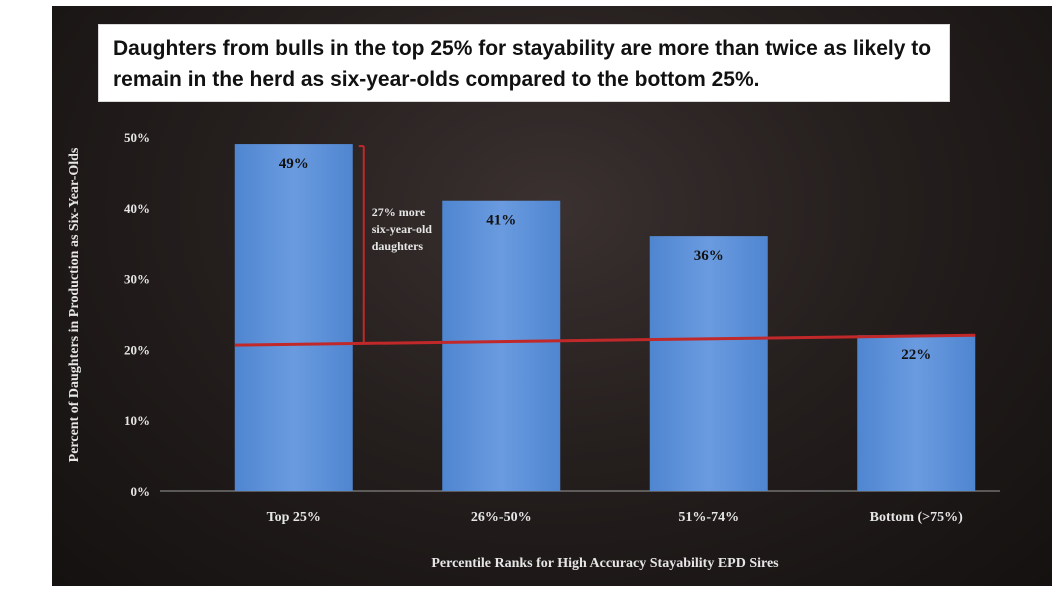 This screenshot has width=1063, height=592. I want to click on bar-data-label: 41%, so click(501, 221).